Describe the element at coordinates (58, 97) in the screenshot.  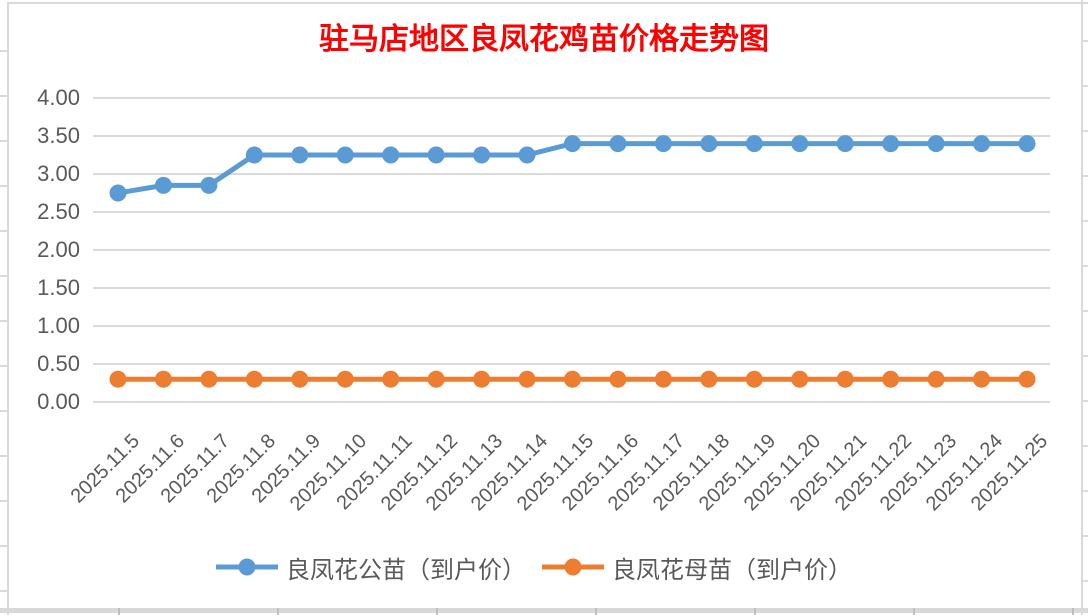
I see `y-axis-label: 4.00` at that location.